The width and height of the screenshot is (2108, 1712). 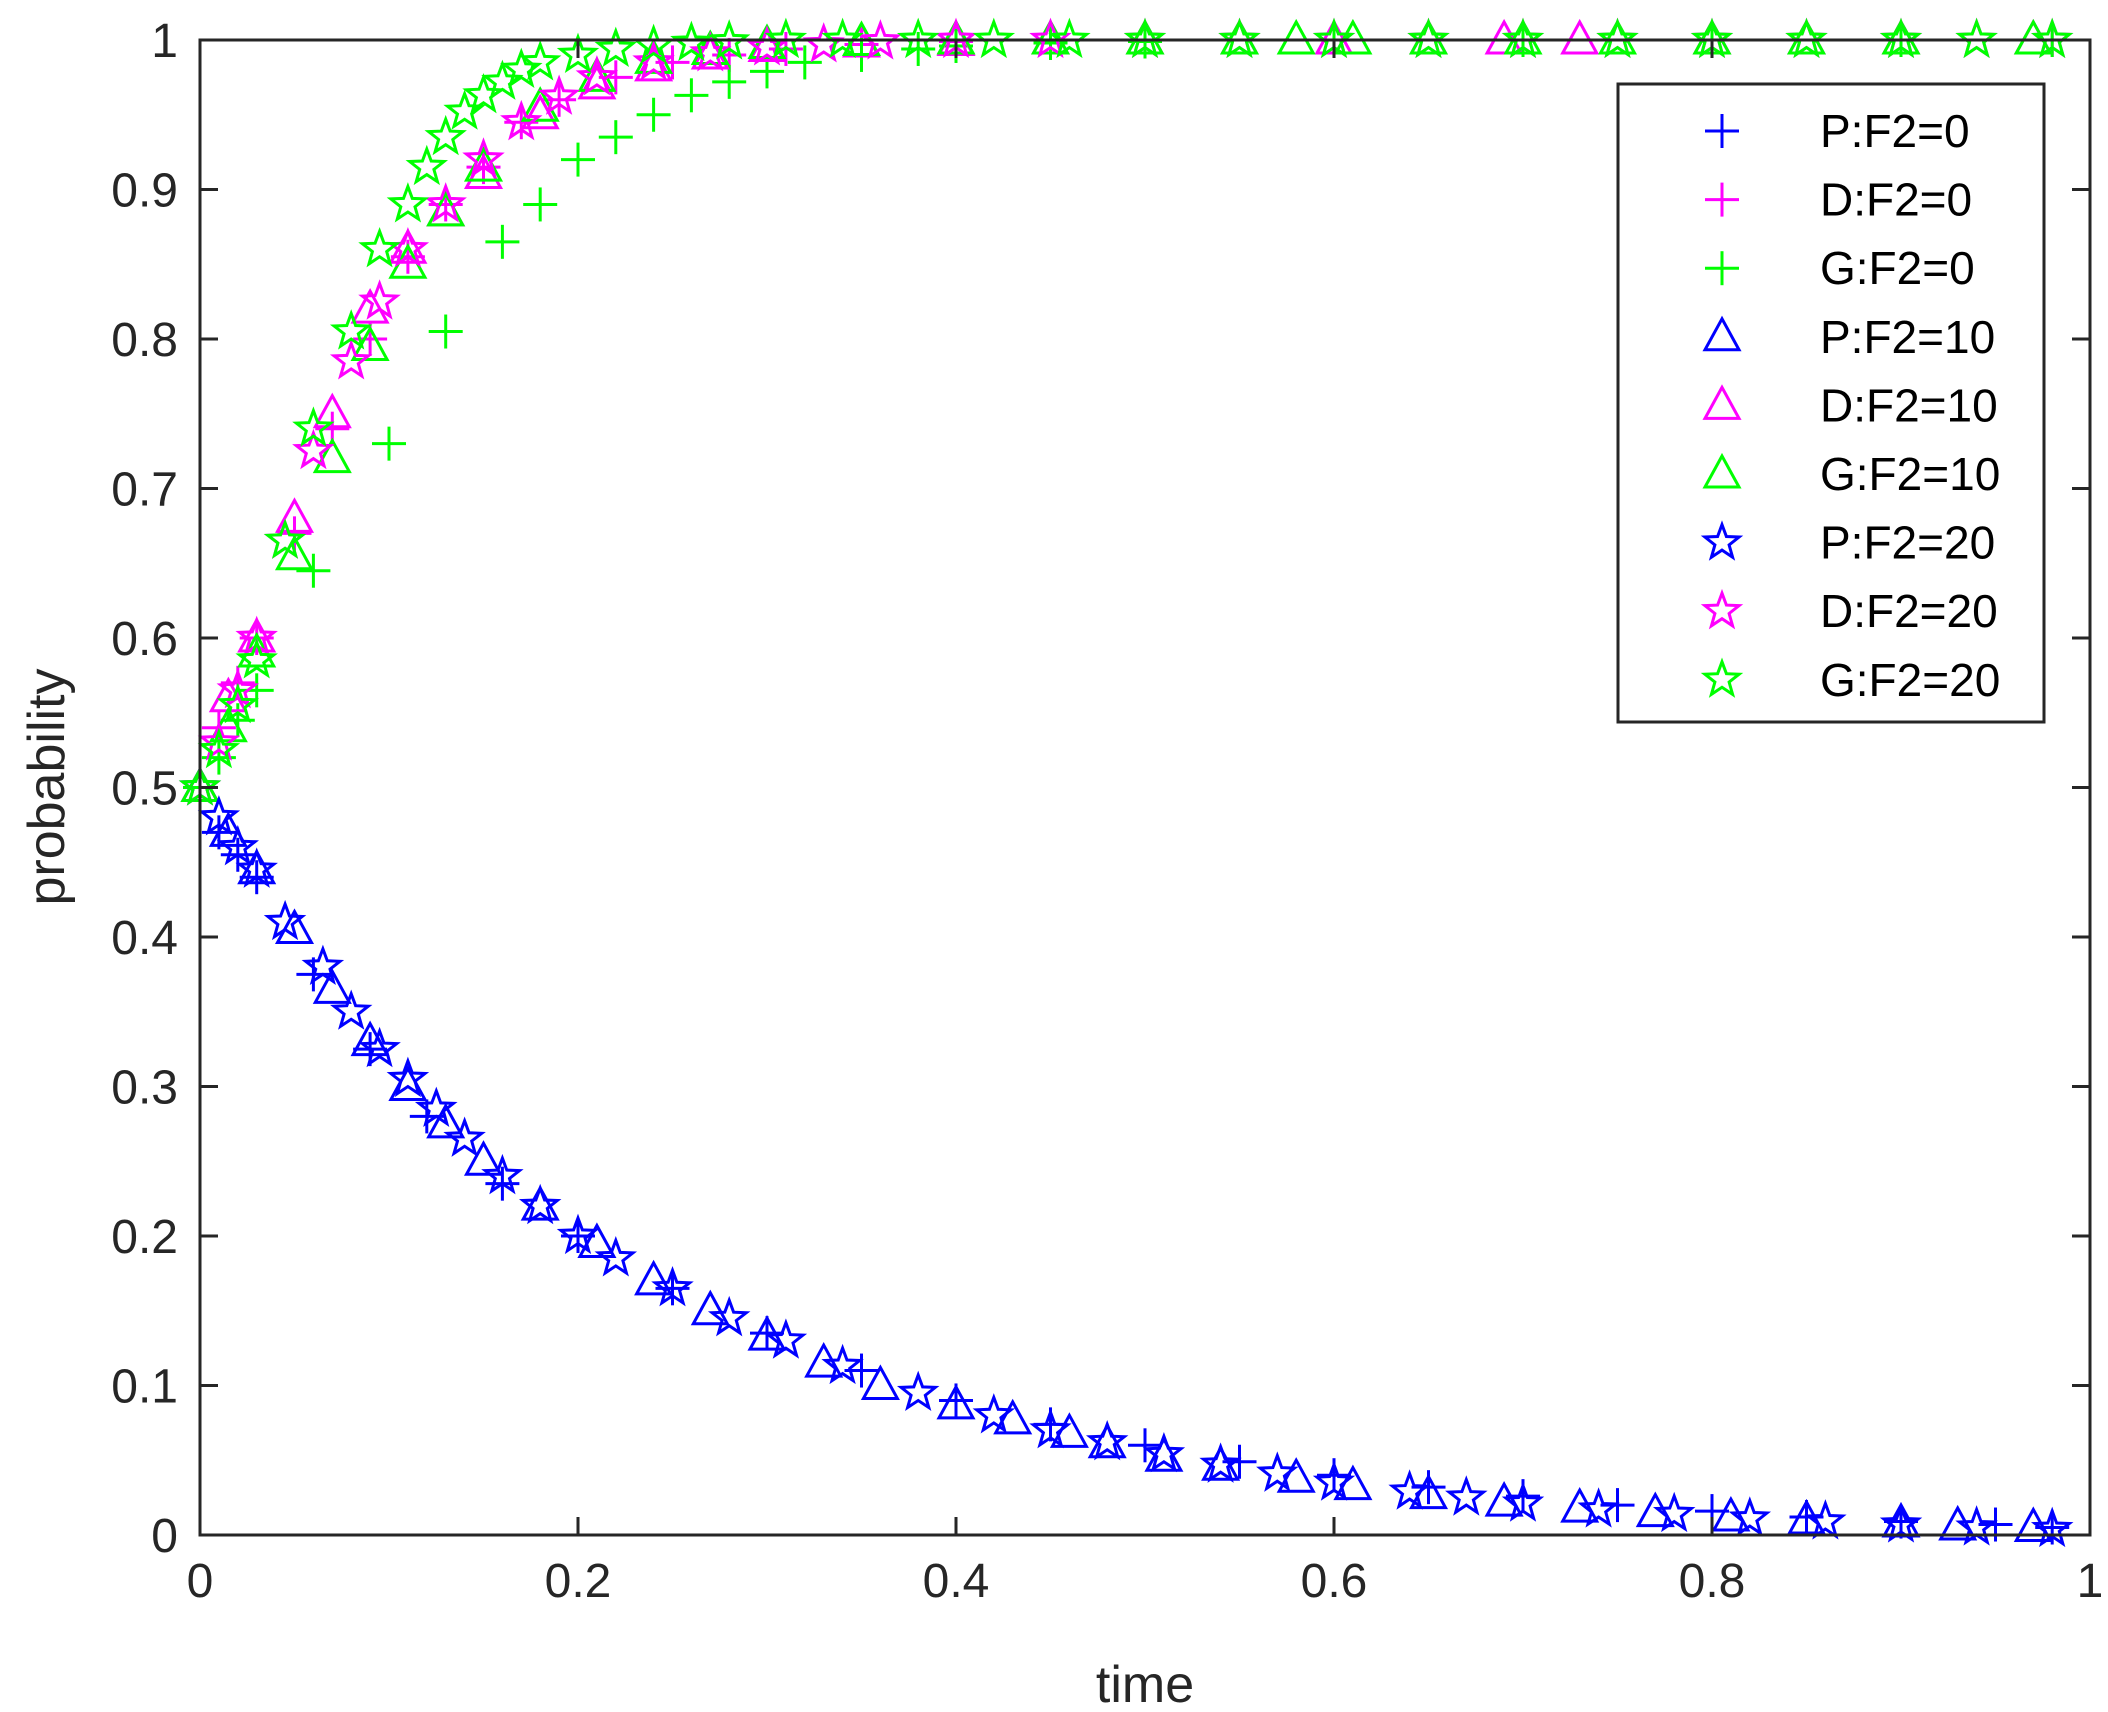 I want to click on legend-entry: P:F2=10, so click(x=1848, y=337).